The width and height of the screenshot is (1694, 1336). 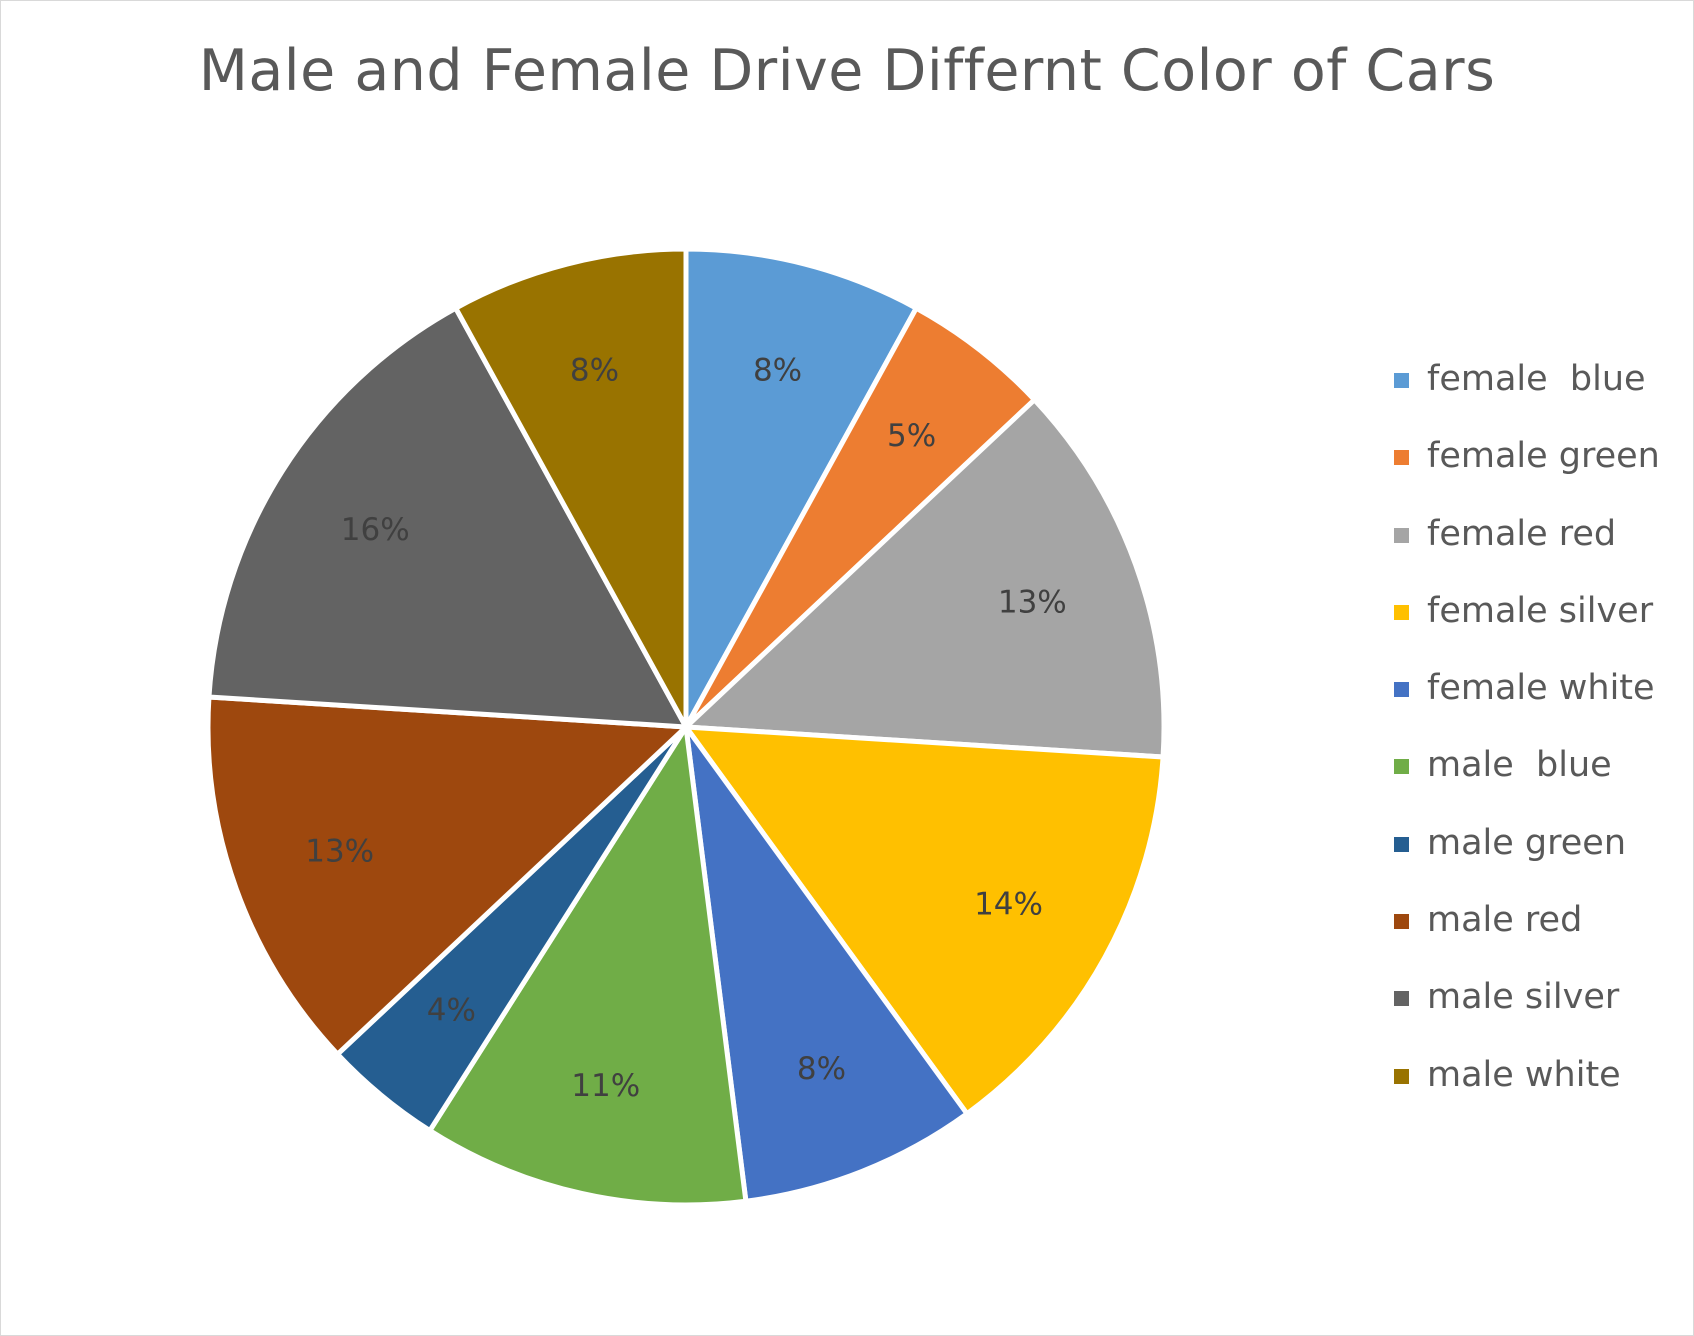 I want to click on legend-label: male silver, so click(x=1523, y=997).